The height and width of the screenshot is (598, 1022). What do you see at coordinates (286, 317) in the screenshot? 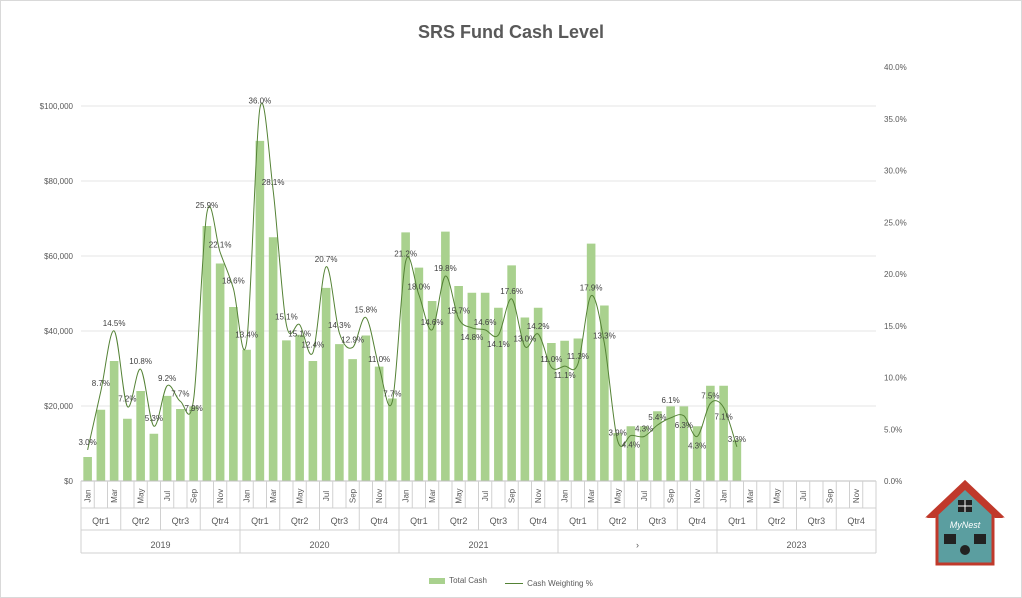
I see `data-label-cash-weighting: 15.1%` at bounding box center [286, 317].